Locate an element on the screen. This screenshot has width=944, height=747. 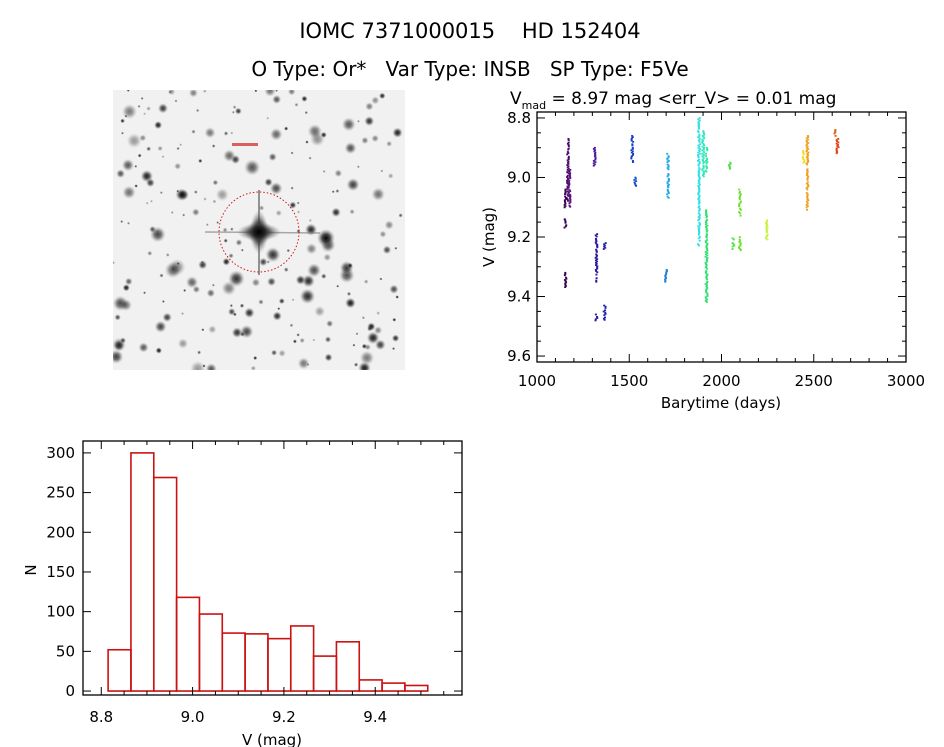
y-tick-label: 250 is located at coordinates (60, 493).